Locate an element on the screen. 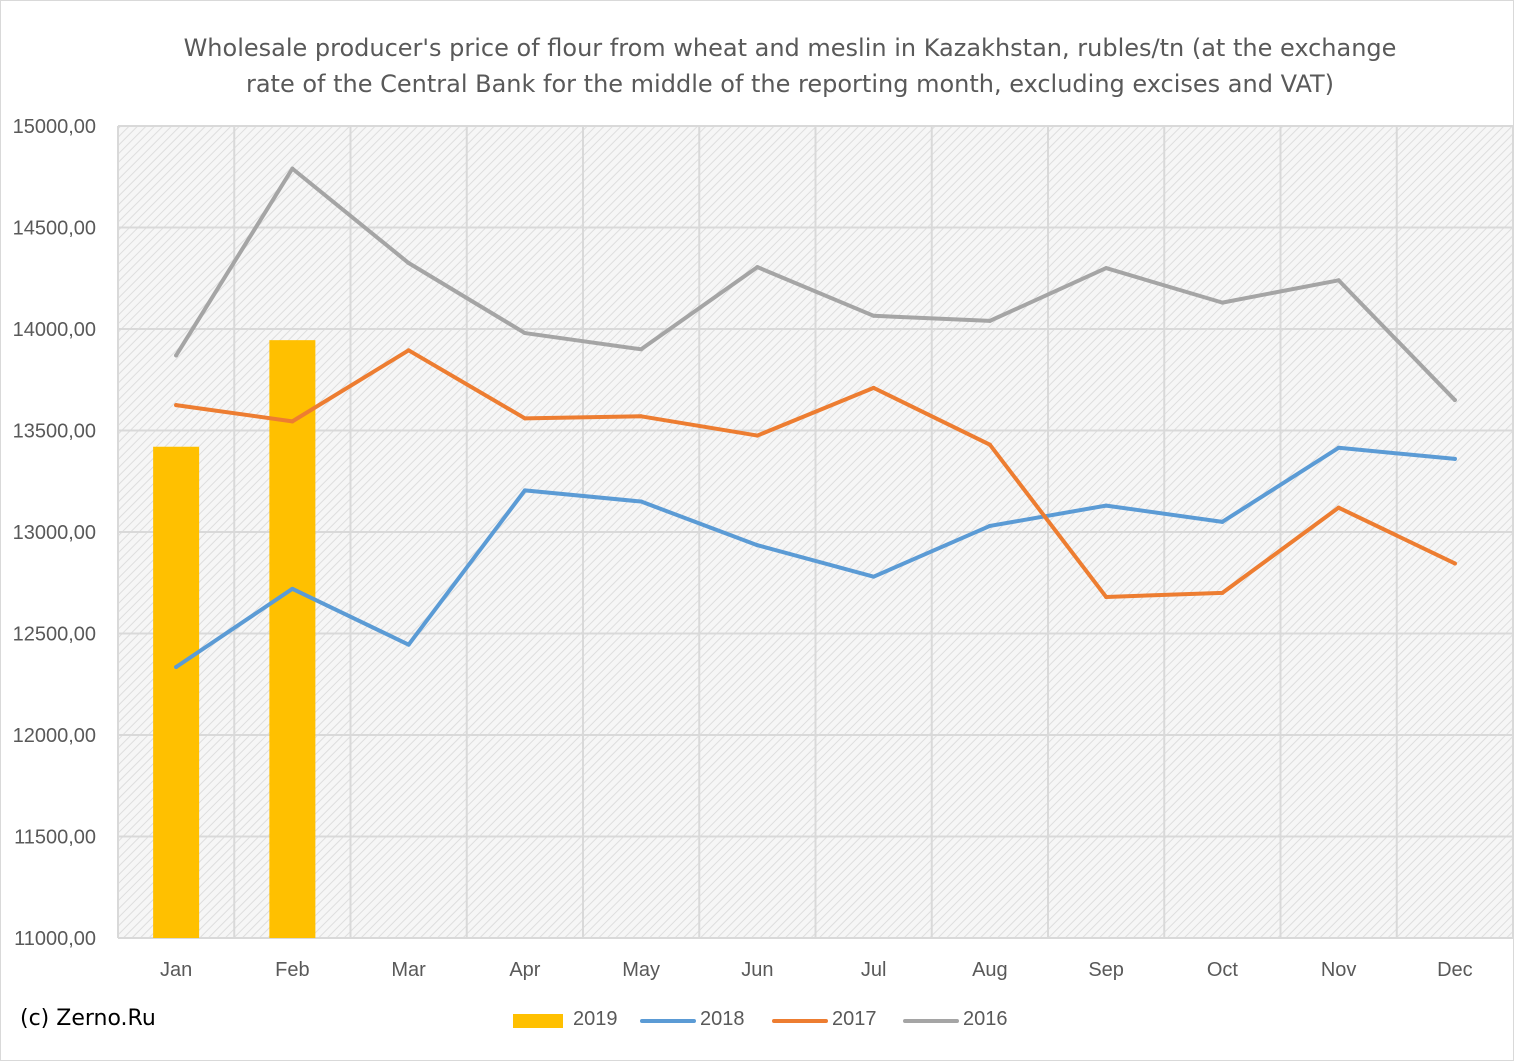  x-tick-label: Oct is located at coordinates (1223, 970).